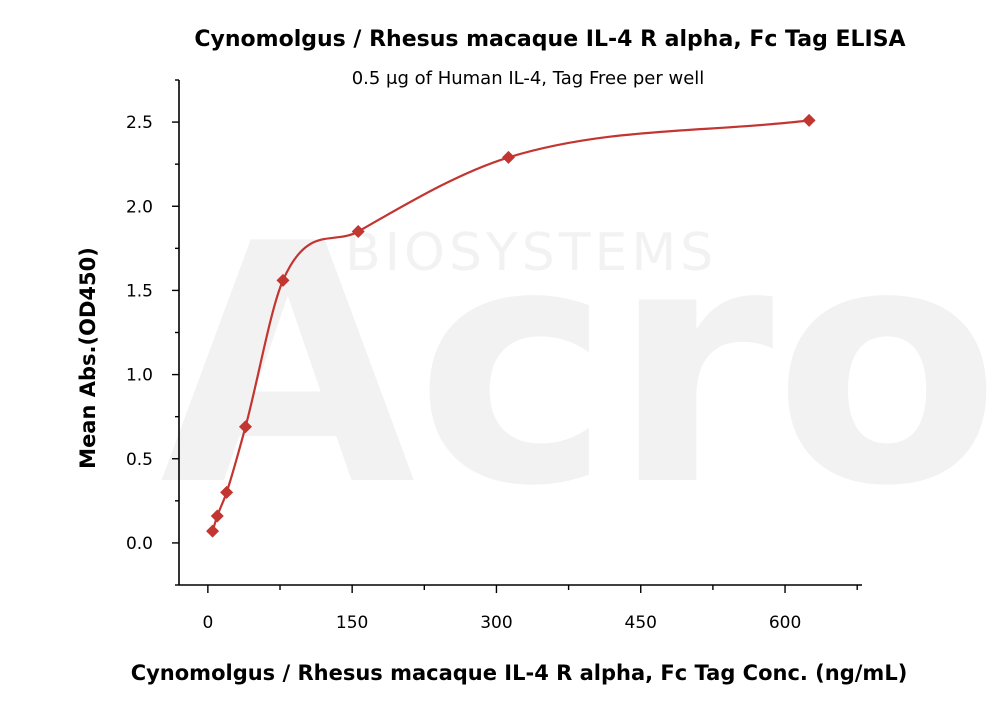 The image size is (1000, 702). Describe the element at coordinates (139, 376) in the screenshot. I see `y-tick-label: 1.0` at that location.